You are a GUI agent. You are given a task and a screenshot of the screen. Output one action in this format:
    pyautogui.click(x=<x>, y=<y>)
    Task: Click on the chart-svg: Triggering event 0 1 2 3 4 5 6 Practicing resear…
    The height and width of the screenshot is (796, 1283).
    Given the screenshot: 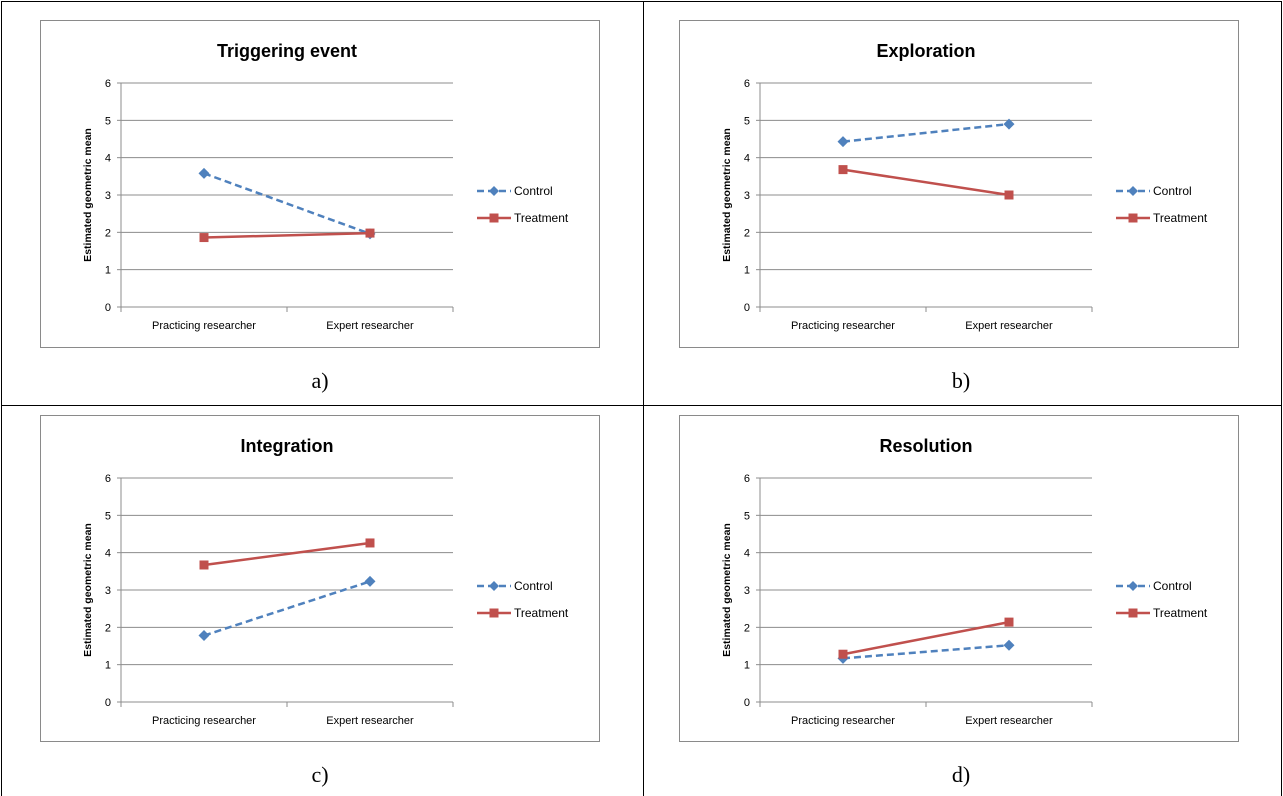 What is the action you would take?
    pyautogui.click(x=325, y=186)
    